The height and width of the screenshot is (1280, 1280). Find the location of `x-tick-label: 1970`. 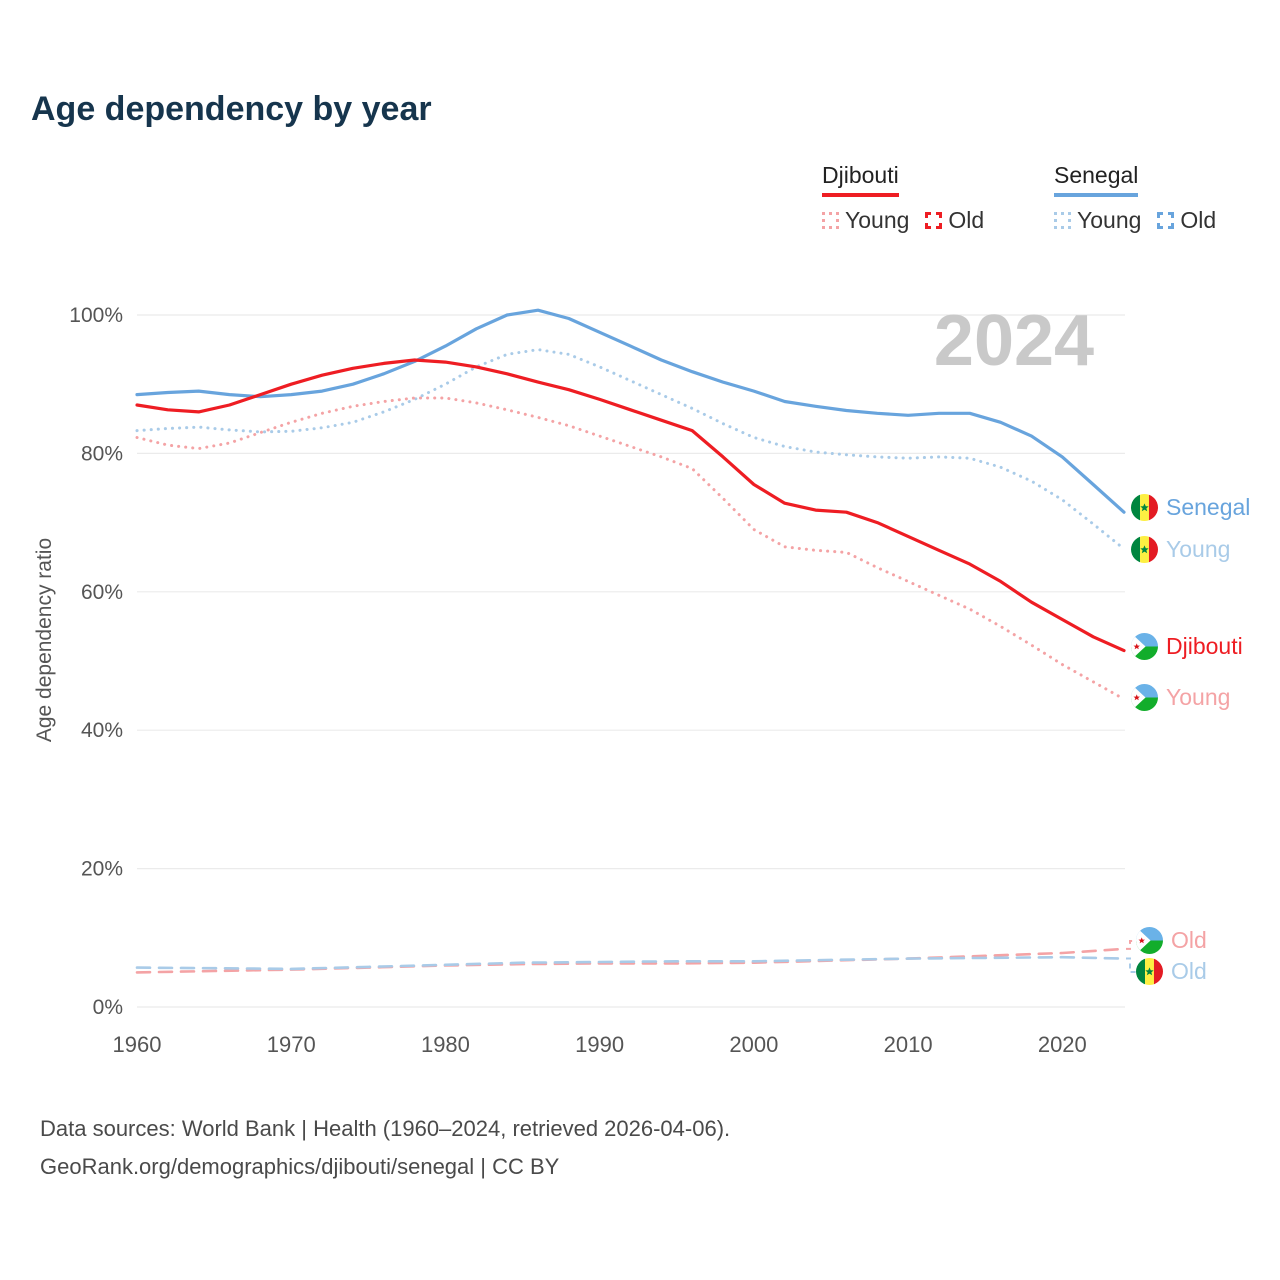

x-tick-label: 1970 is located at coordinates (291, 1044).